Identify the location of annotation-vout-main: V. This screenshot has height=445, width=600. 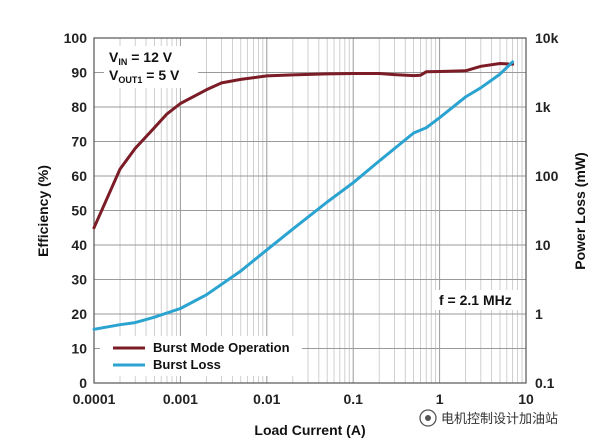
(114, 75).